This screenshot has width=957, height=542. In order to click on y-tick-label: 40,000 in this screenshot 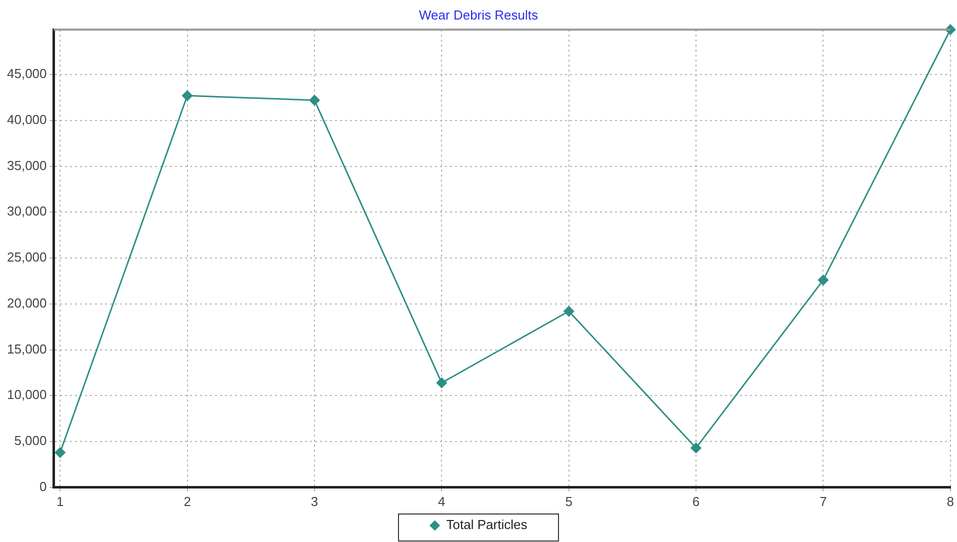, I will do `click(26, 120)`.